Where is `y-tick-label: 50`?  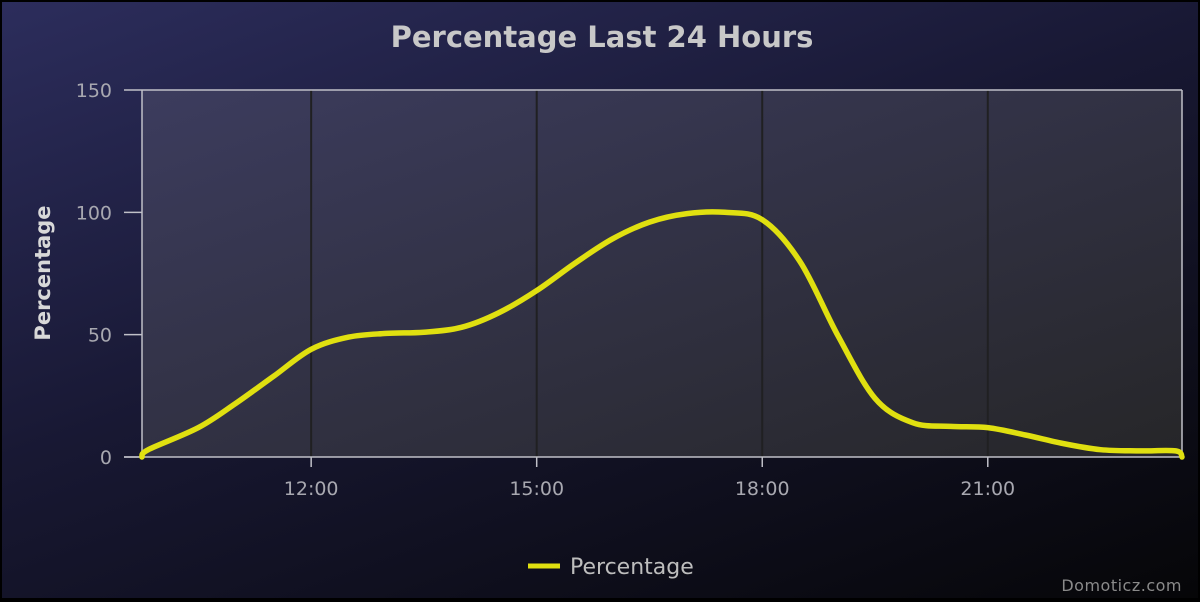
y-tick-label: 50 is located at coordinates (100, 336).